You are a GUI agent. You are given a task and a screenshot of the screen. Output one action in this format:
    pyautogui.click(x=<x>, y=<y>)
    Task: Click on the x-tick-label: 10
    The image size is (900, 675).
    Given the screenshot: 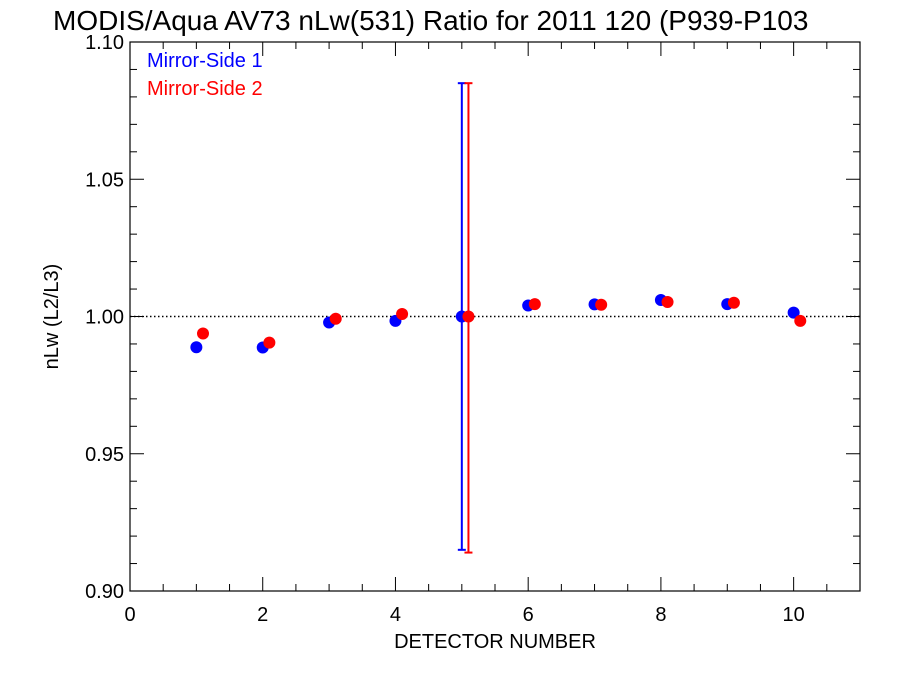 What is the action you would take?
    pyautogui.click(x=794, y=615)
    